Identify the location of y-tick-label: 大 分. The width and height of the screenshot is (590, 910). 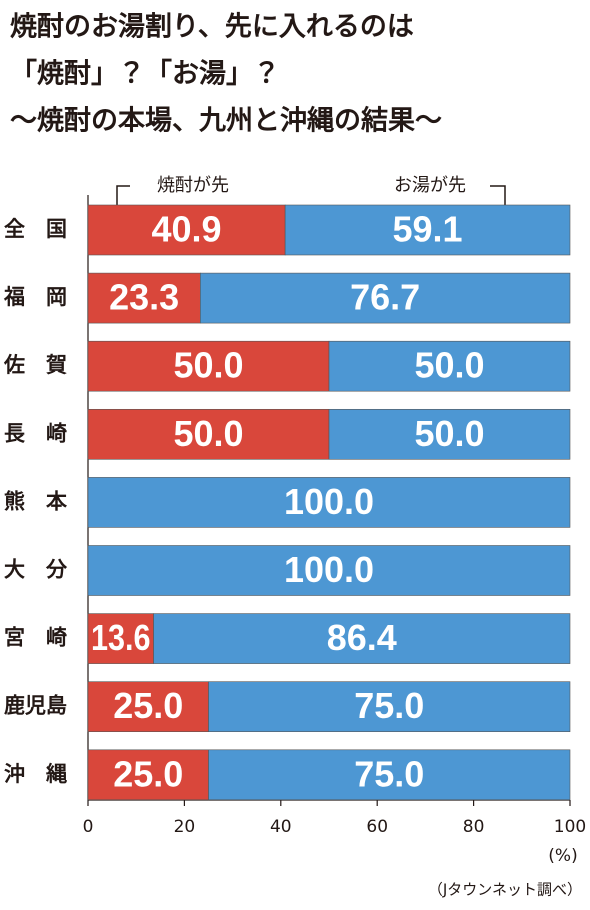
(36, 570).